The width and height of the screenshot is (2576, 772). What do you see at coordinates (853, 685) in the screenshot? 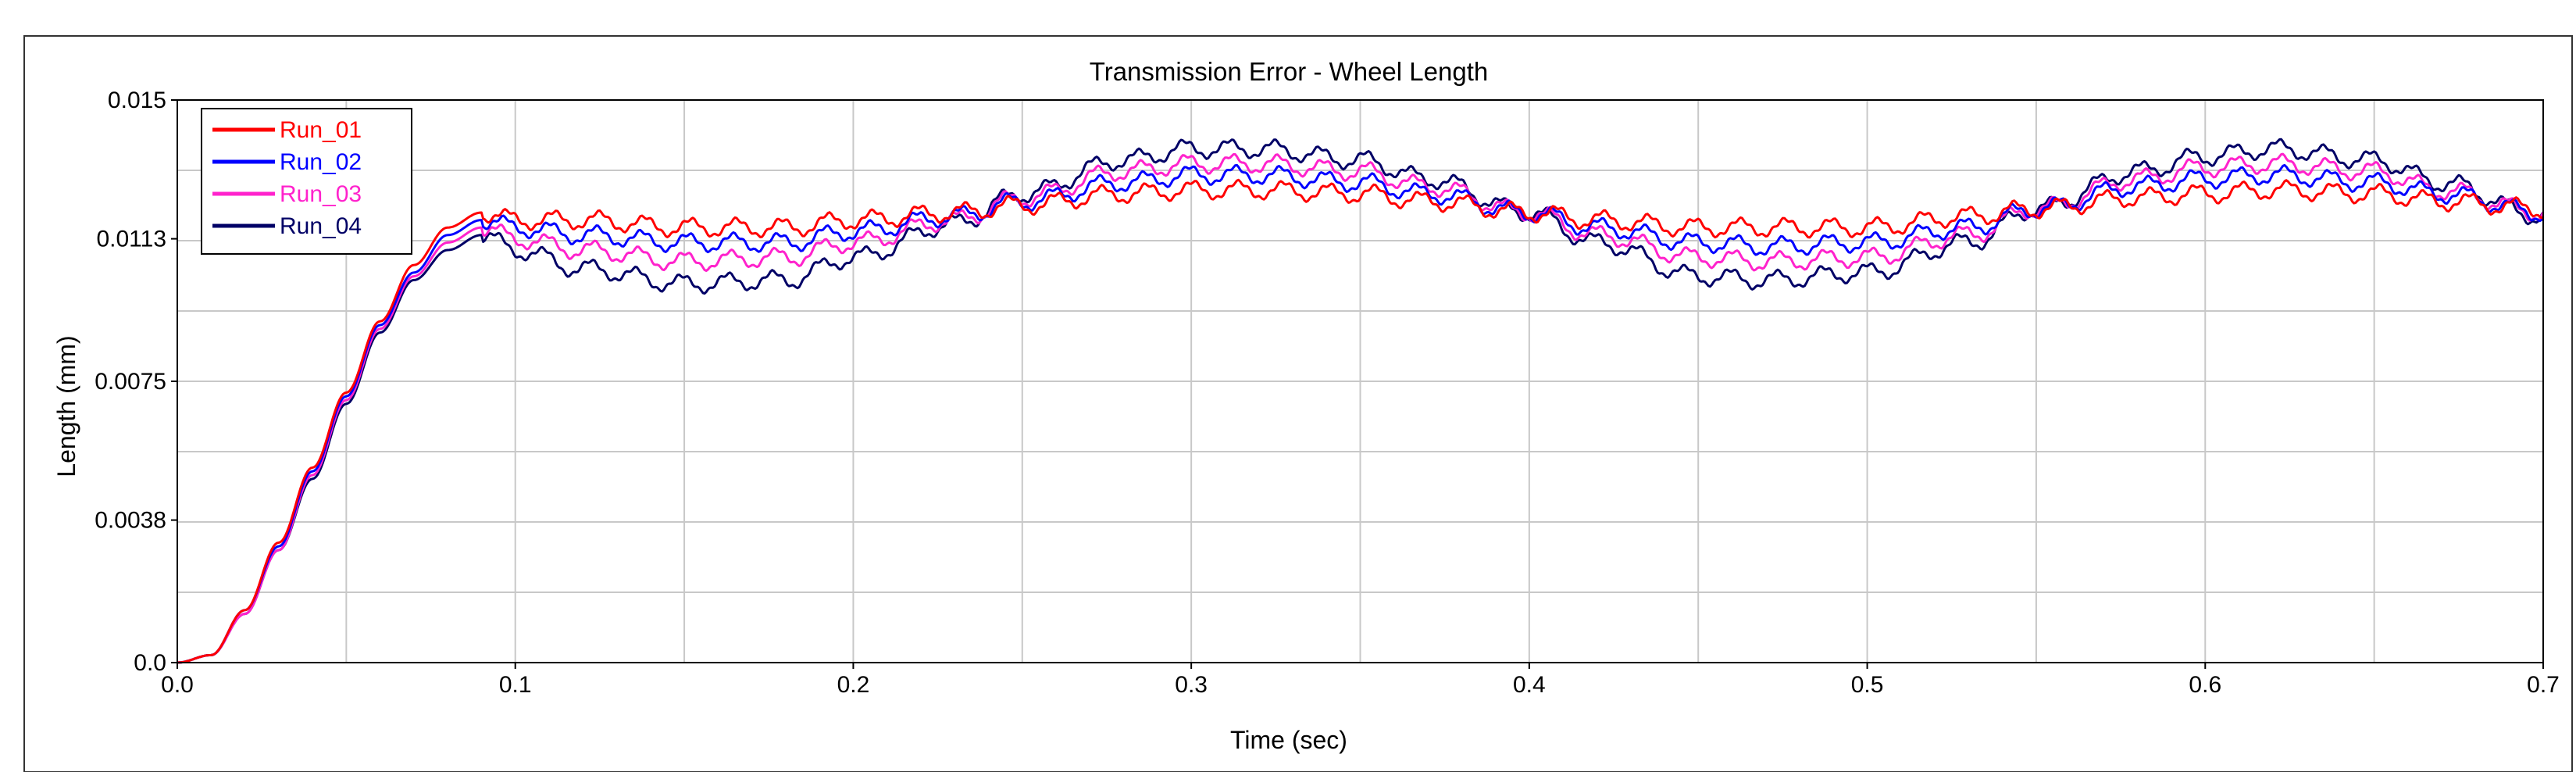
I see `x-tick-label: 0.2` at bounding box center [853, 685].